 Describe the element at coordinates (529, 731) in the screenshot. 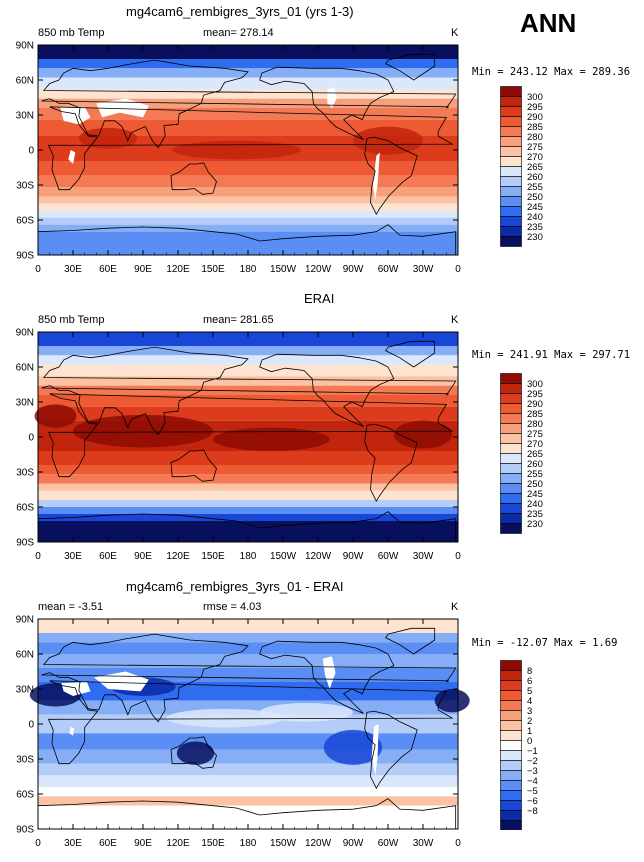

I see `colorbar-label: 1` at that location.